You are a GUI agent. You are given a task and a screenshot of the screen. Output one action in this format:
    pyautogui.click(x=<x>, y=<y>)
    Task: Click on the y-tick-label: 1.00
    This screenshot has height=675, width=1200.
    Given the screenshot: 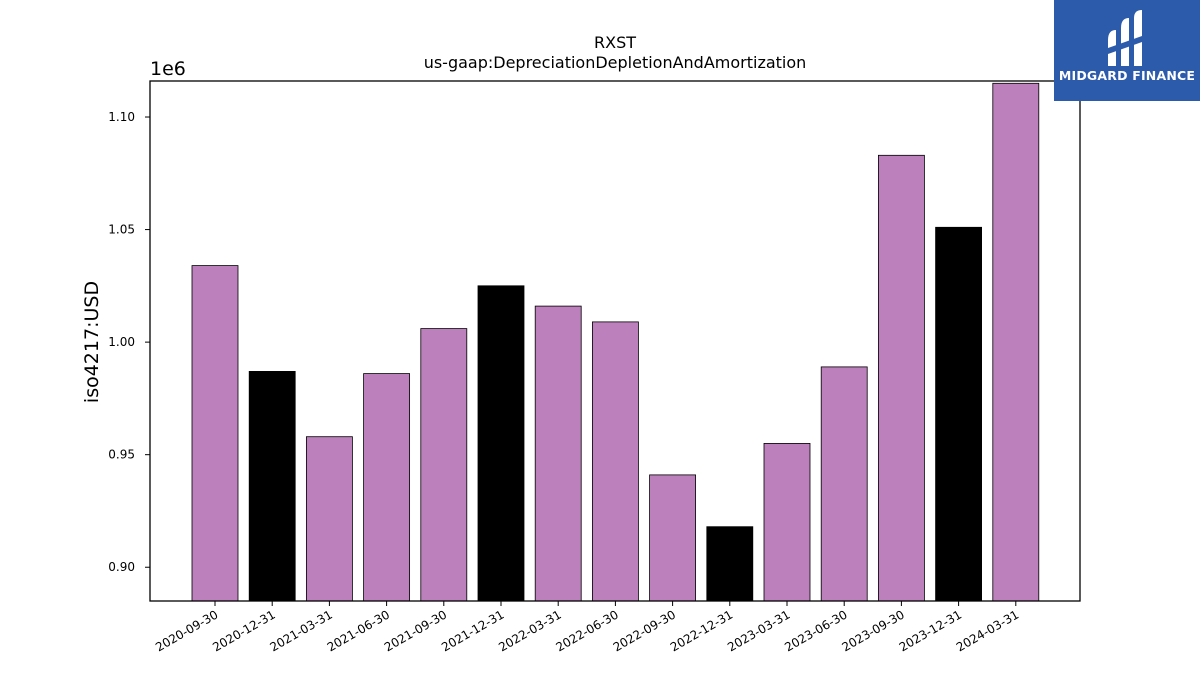 What is the action you would take?
    pyautogui.click(x=121, y=342)
    